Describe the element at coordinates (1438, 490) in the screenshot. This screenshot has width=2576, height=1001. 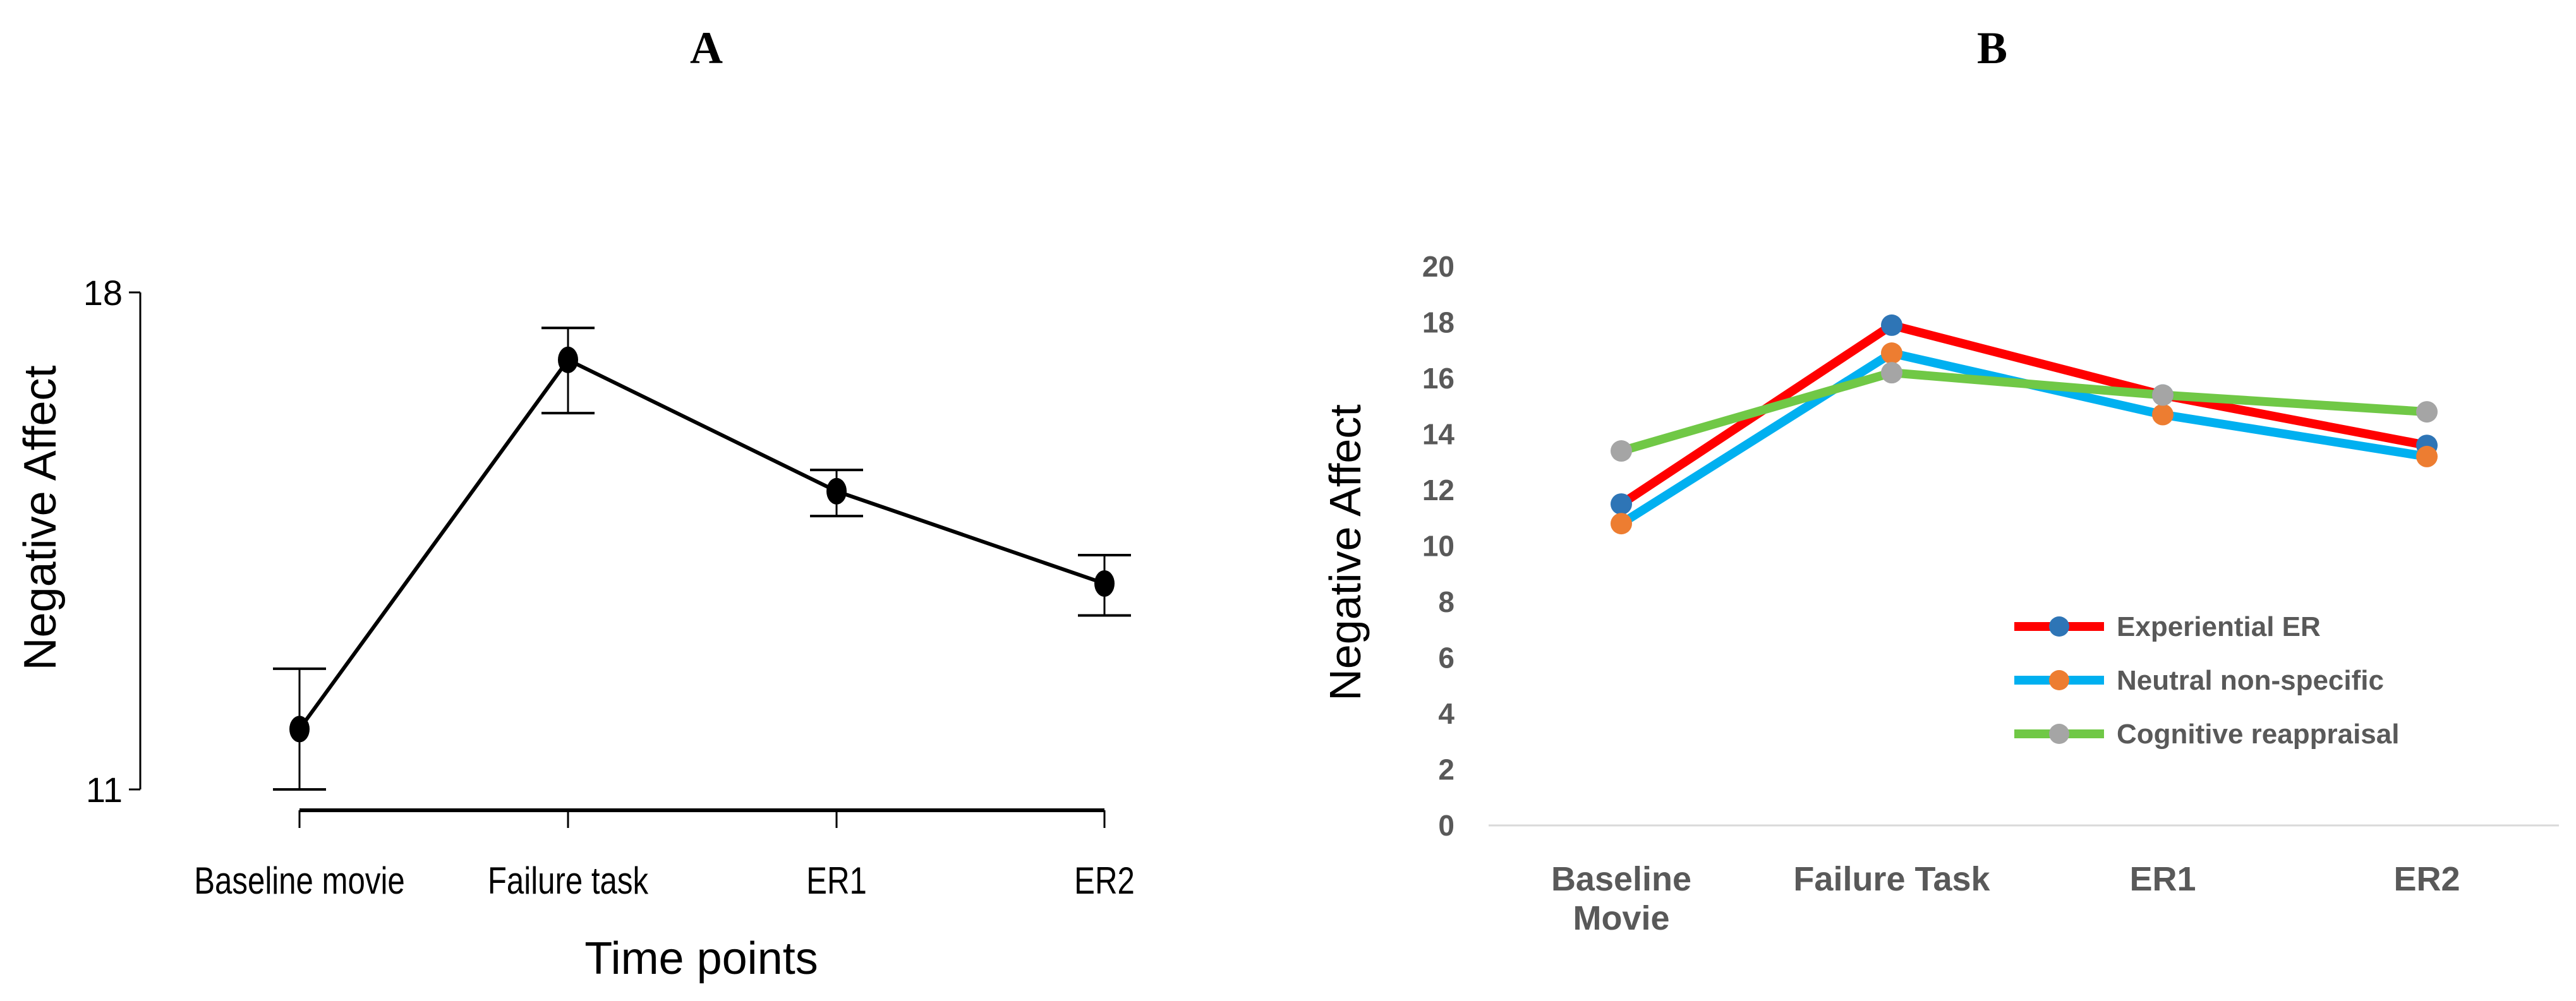
I see `panel-b-y-tick-label: 12` at that location.